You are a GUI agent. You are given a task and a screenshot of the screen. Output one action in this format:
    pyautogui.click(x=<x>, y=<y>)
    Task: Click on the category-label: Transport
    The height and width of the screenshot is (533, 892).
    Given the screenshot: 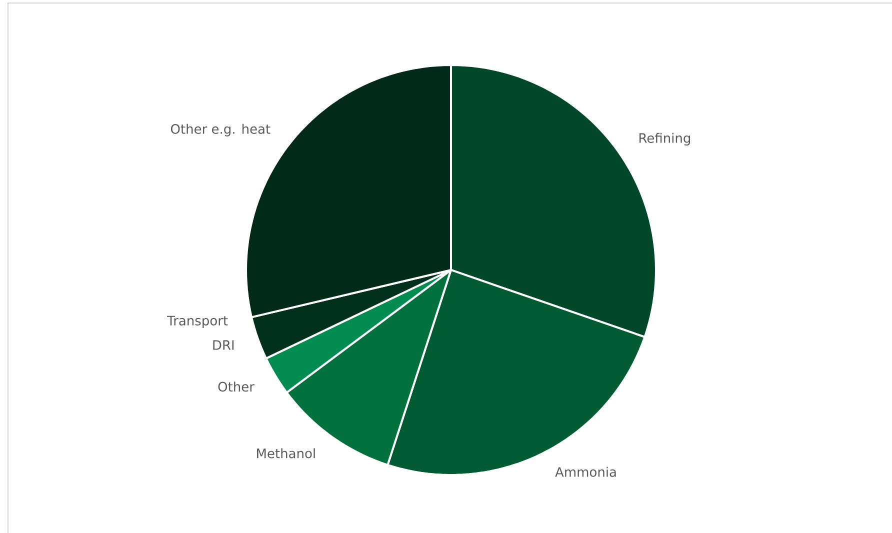 What is the action you would take?
    pyautogui.click(x=197, y=322)
    